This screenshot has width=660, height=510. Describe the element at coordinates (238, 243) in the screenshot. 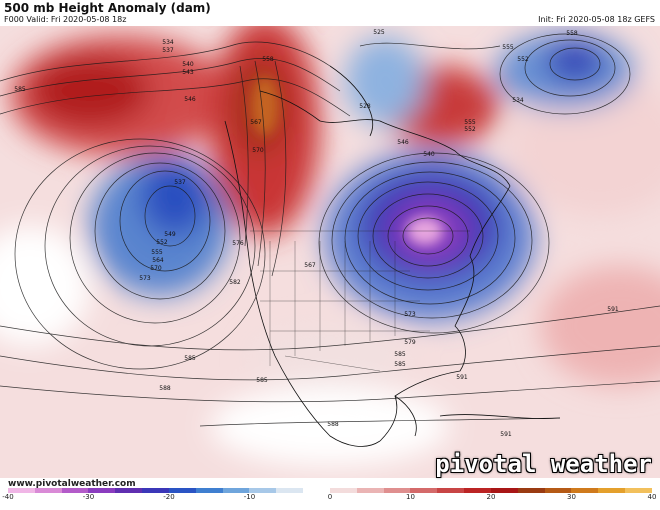

I see `contour-label: 576` at that location.